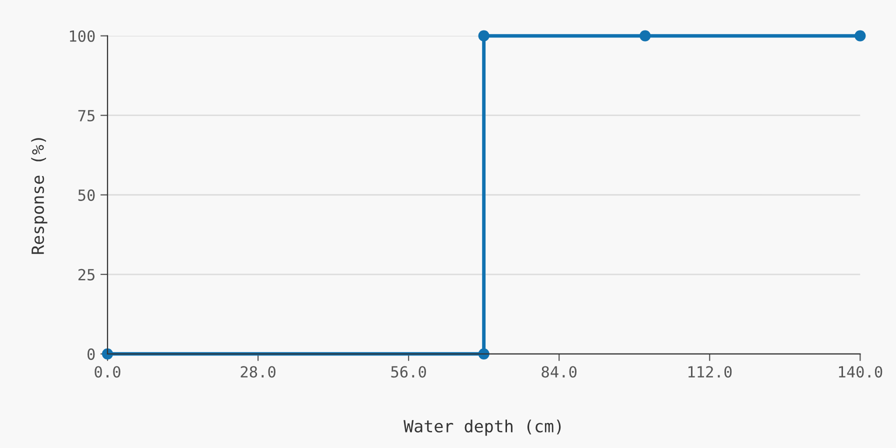  Describe the element at coordinates (258, 372) in the screenshot. I see `x-tick-label: 28.0` at that location.